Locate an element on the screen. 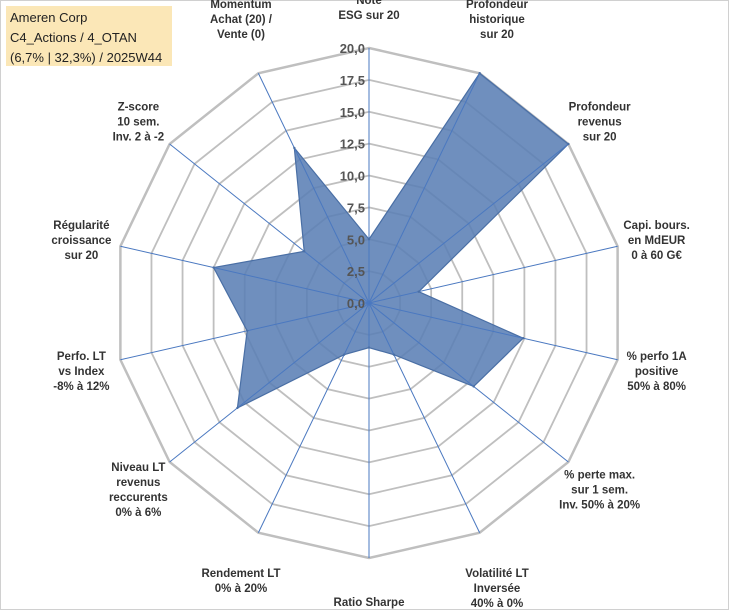  tick-label: 20,0 is located at coordinates (352, 48).